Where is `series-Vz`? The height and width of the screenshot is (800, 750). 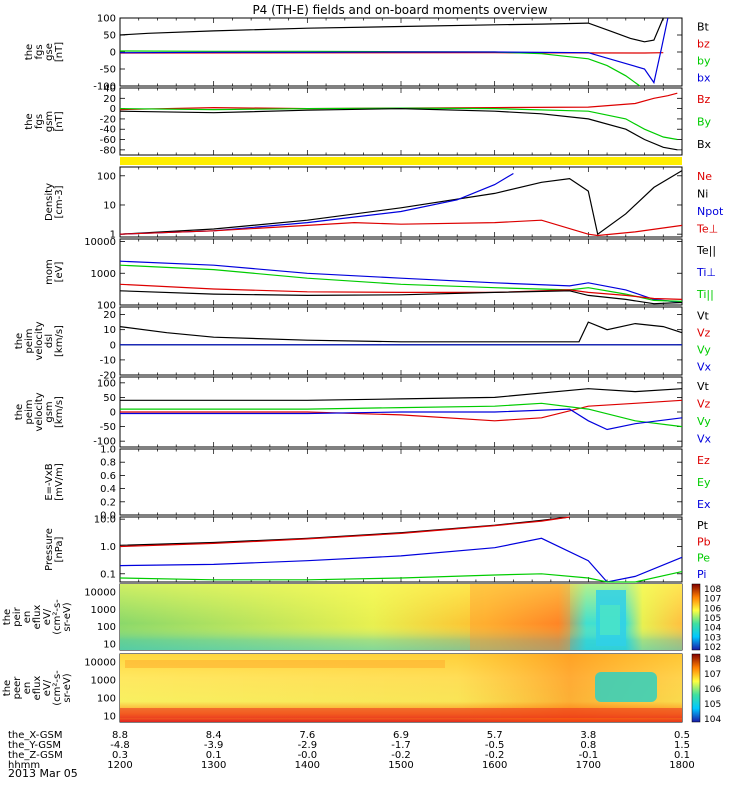 series-Vz is located at coordinates (401, 410).